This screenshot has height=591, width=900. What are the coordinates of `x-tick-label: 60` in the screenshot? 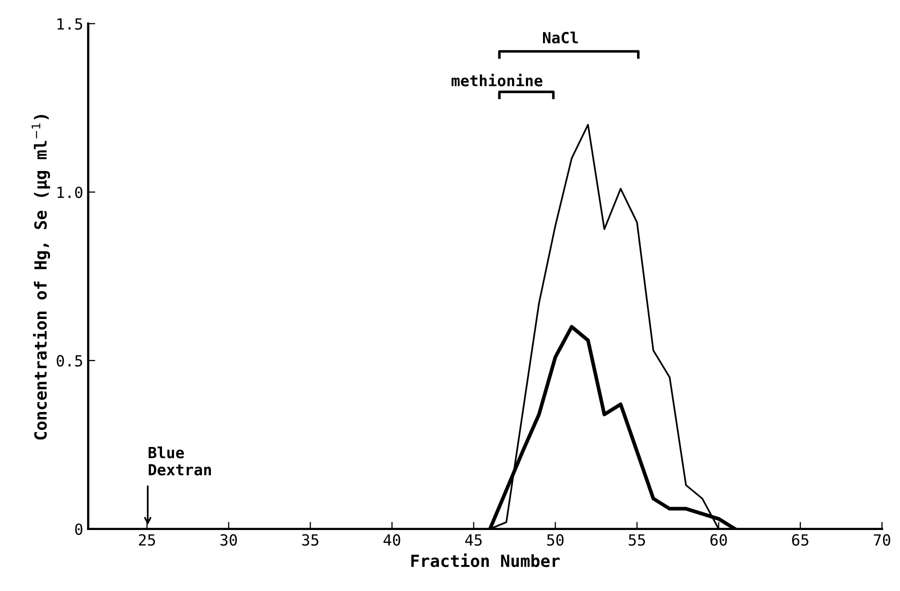 It's located at (718, 540).